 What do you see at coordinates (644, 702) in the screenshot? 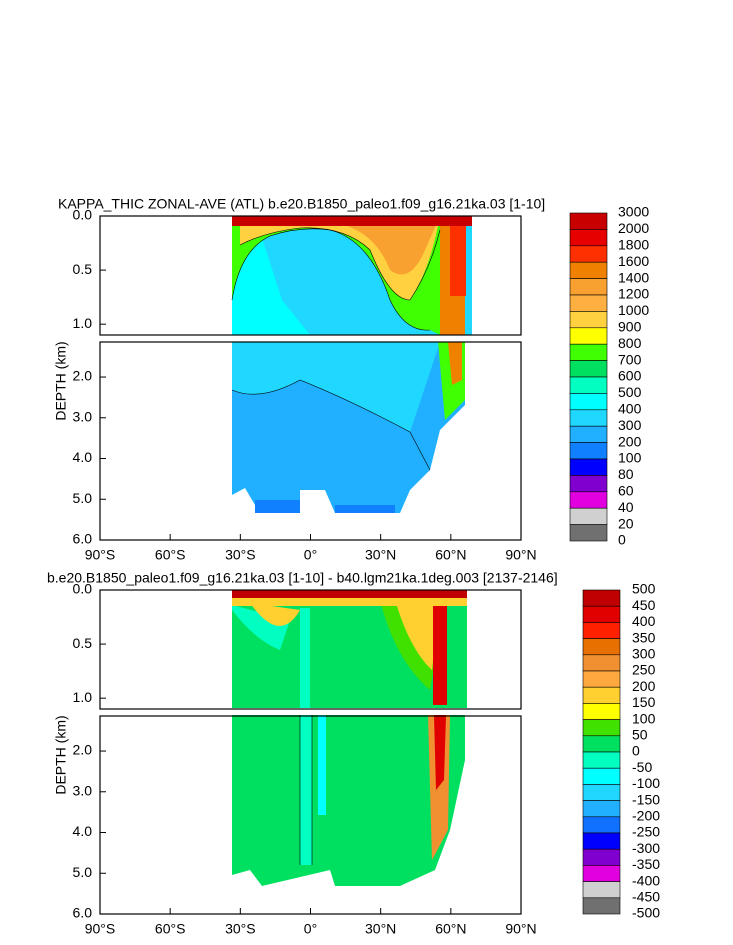
I see `colorbar-label: 150` at bounding box center [644, 702].